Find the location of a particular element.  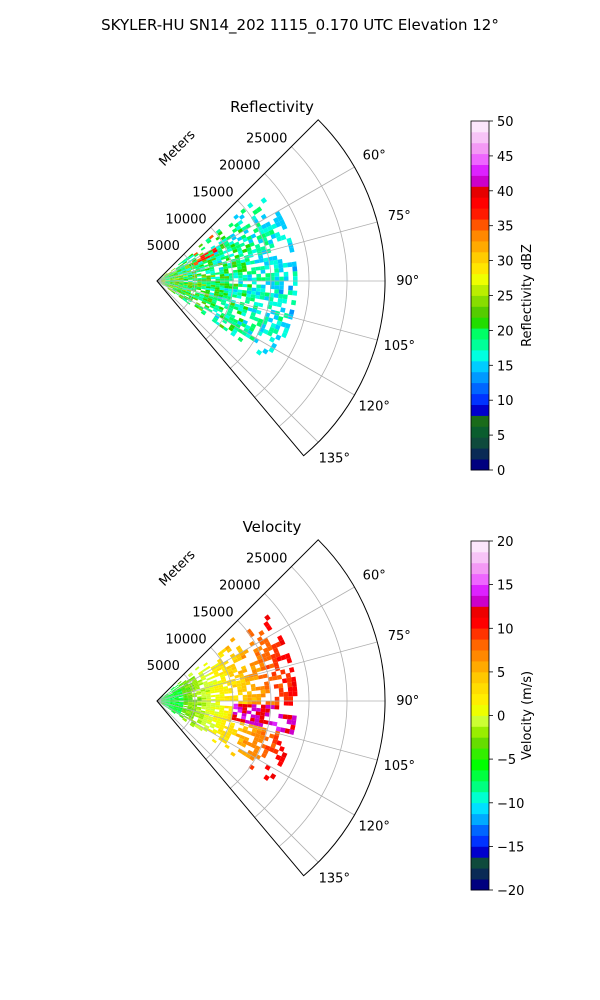

azimuth-tick-label: 105° is located at coordinates (399, 346).